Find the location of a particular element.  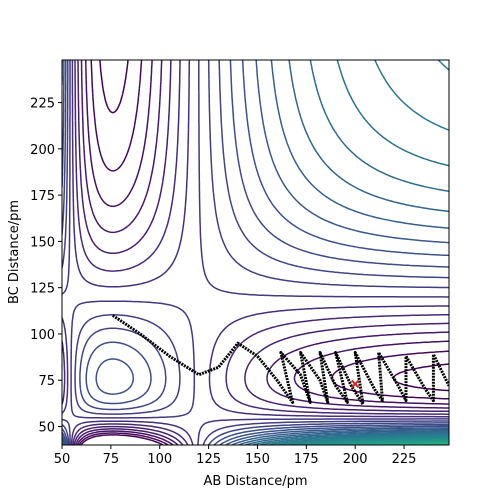

x-tick-label: 100 is located at coordinates (159, 459).